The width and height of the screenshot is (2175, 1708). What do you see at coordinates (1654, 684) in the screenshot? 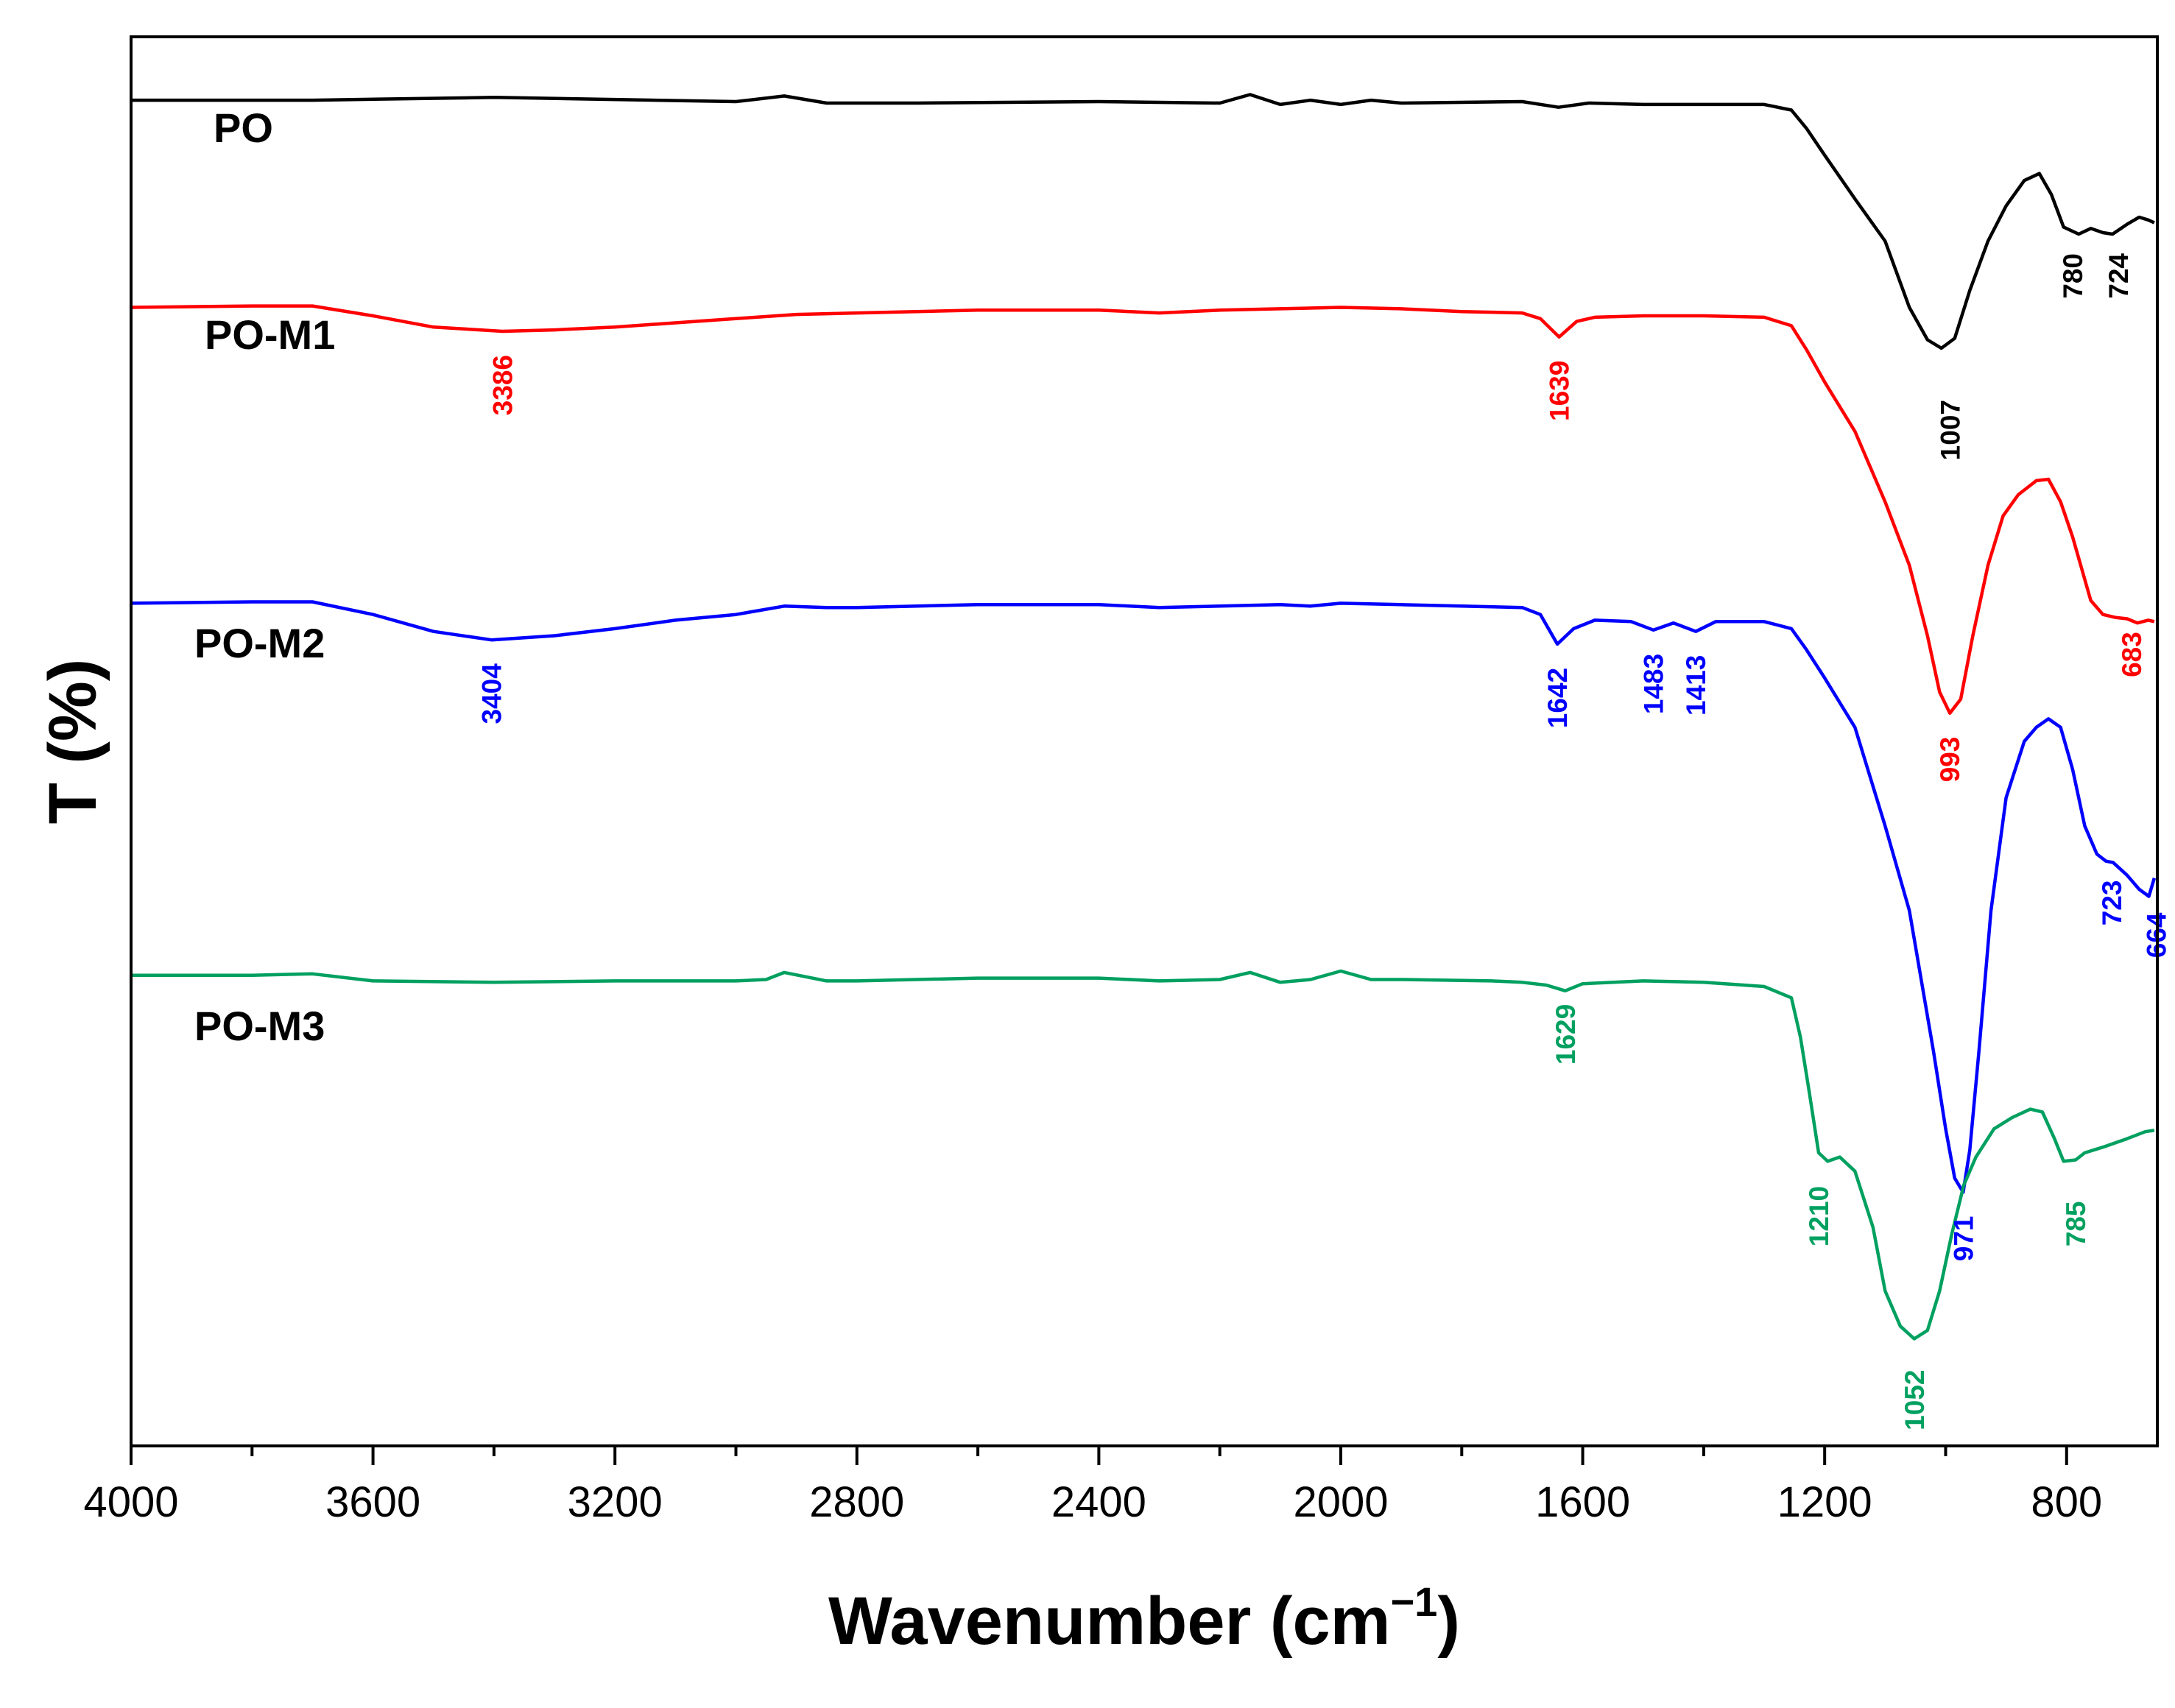
I see `peak-label-po-m2-1483: 1483` at bounding box center [1654, 684].